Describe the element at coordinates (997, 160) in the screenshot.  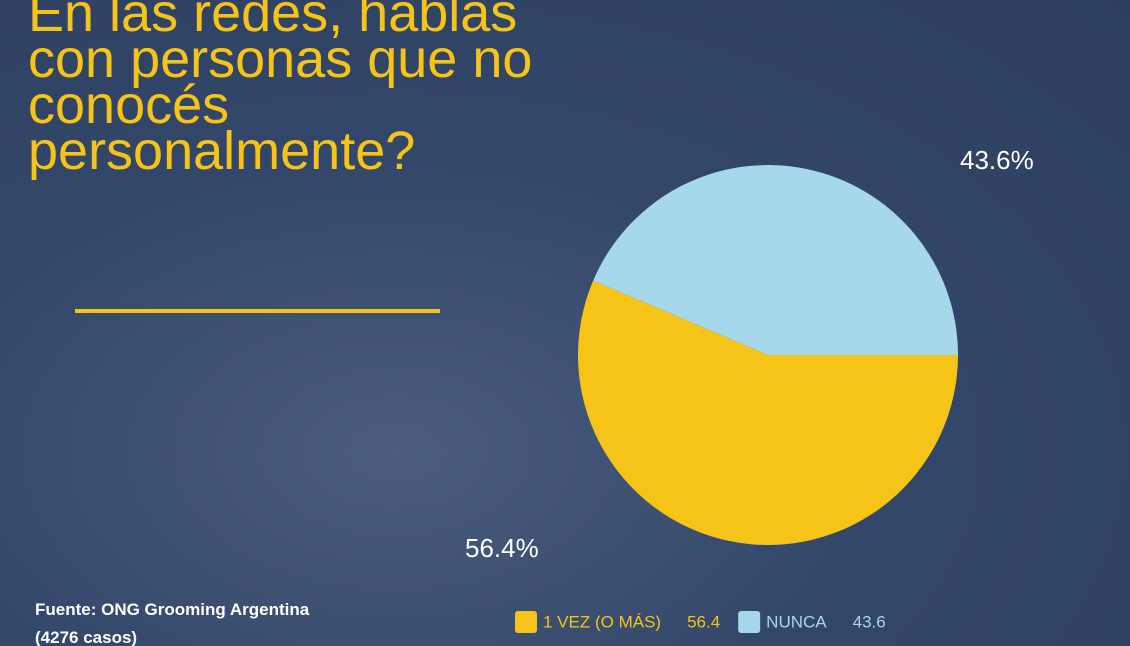
I see `value-label: 43.6%` at that location.